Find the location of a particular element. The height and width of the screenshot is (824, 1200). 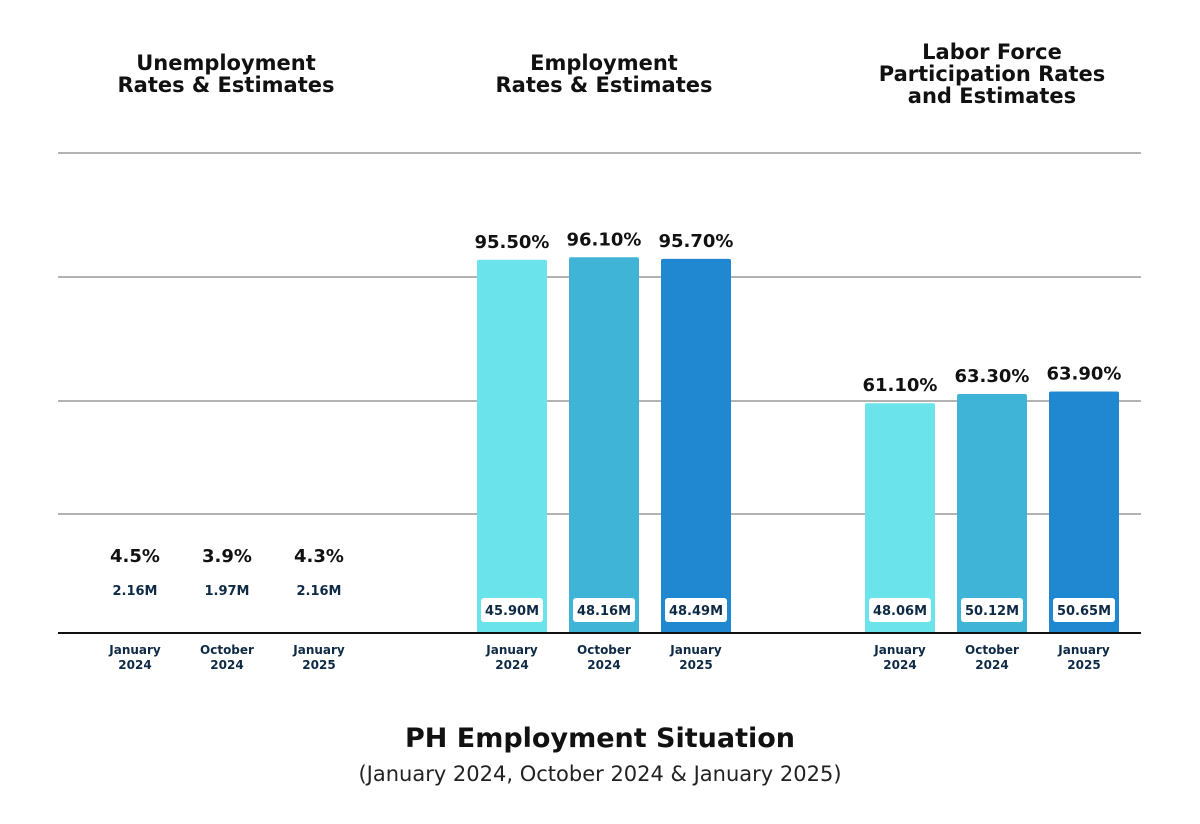

category-label-2-2-line-2: 2024 is located at coordinates (603, 665).